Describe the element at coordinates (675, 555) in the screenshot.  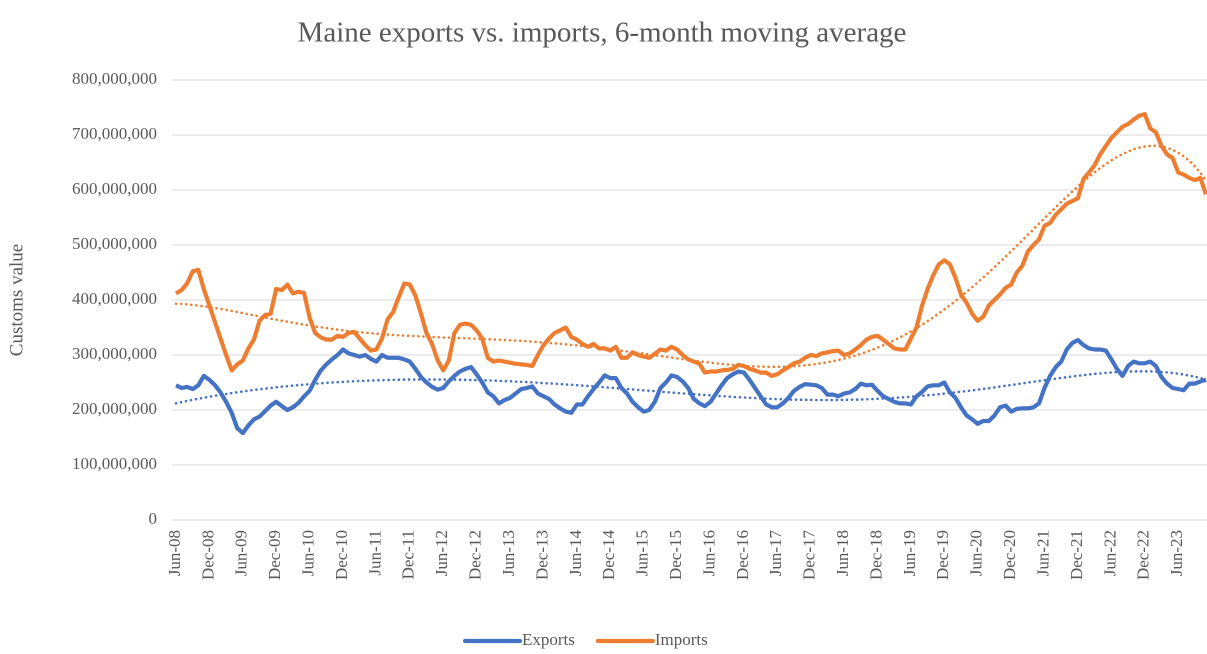
I see `x-tick-label: Dec-15` at that location.